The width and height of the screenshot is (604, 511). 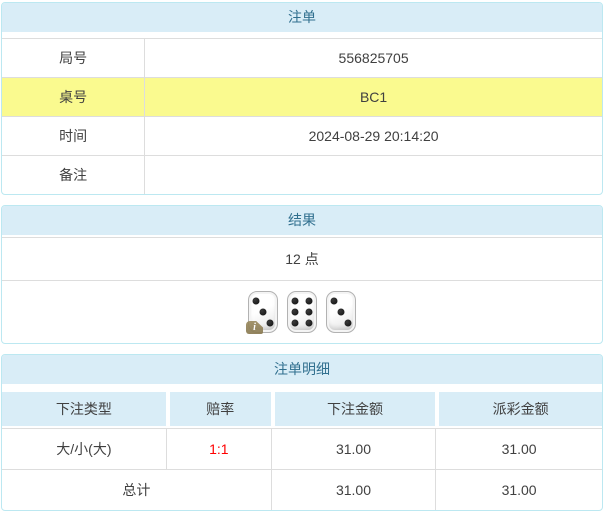 I want to click on table-number-label: 桌号, so click(x=73, y=96).